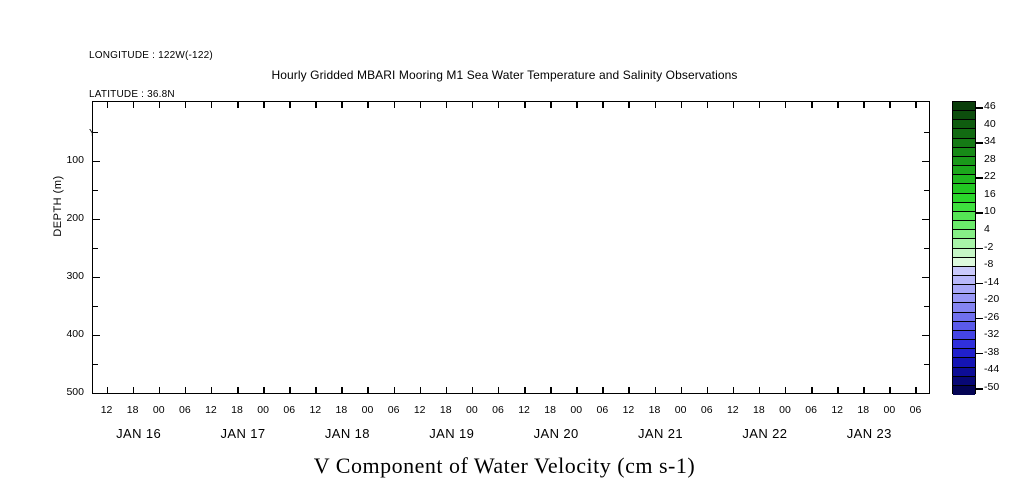 This screenshot has width=1009, height=504. Describe the element at coordinates (75, 159) in the screenshot. I see `y-tick-label: 100` at that location.